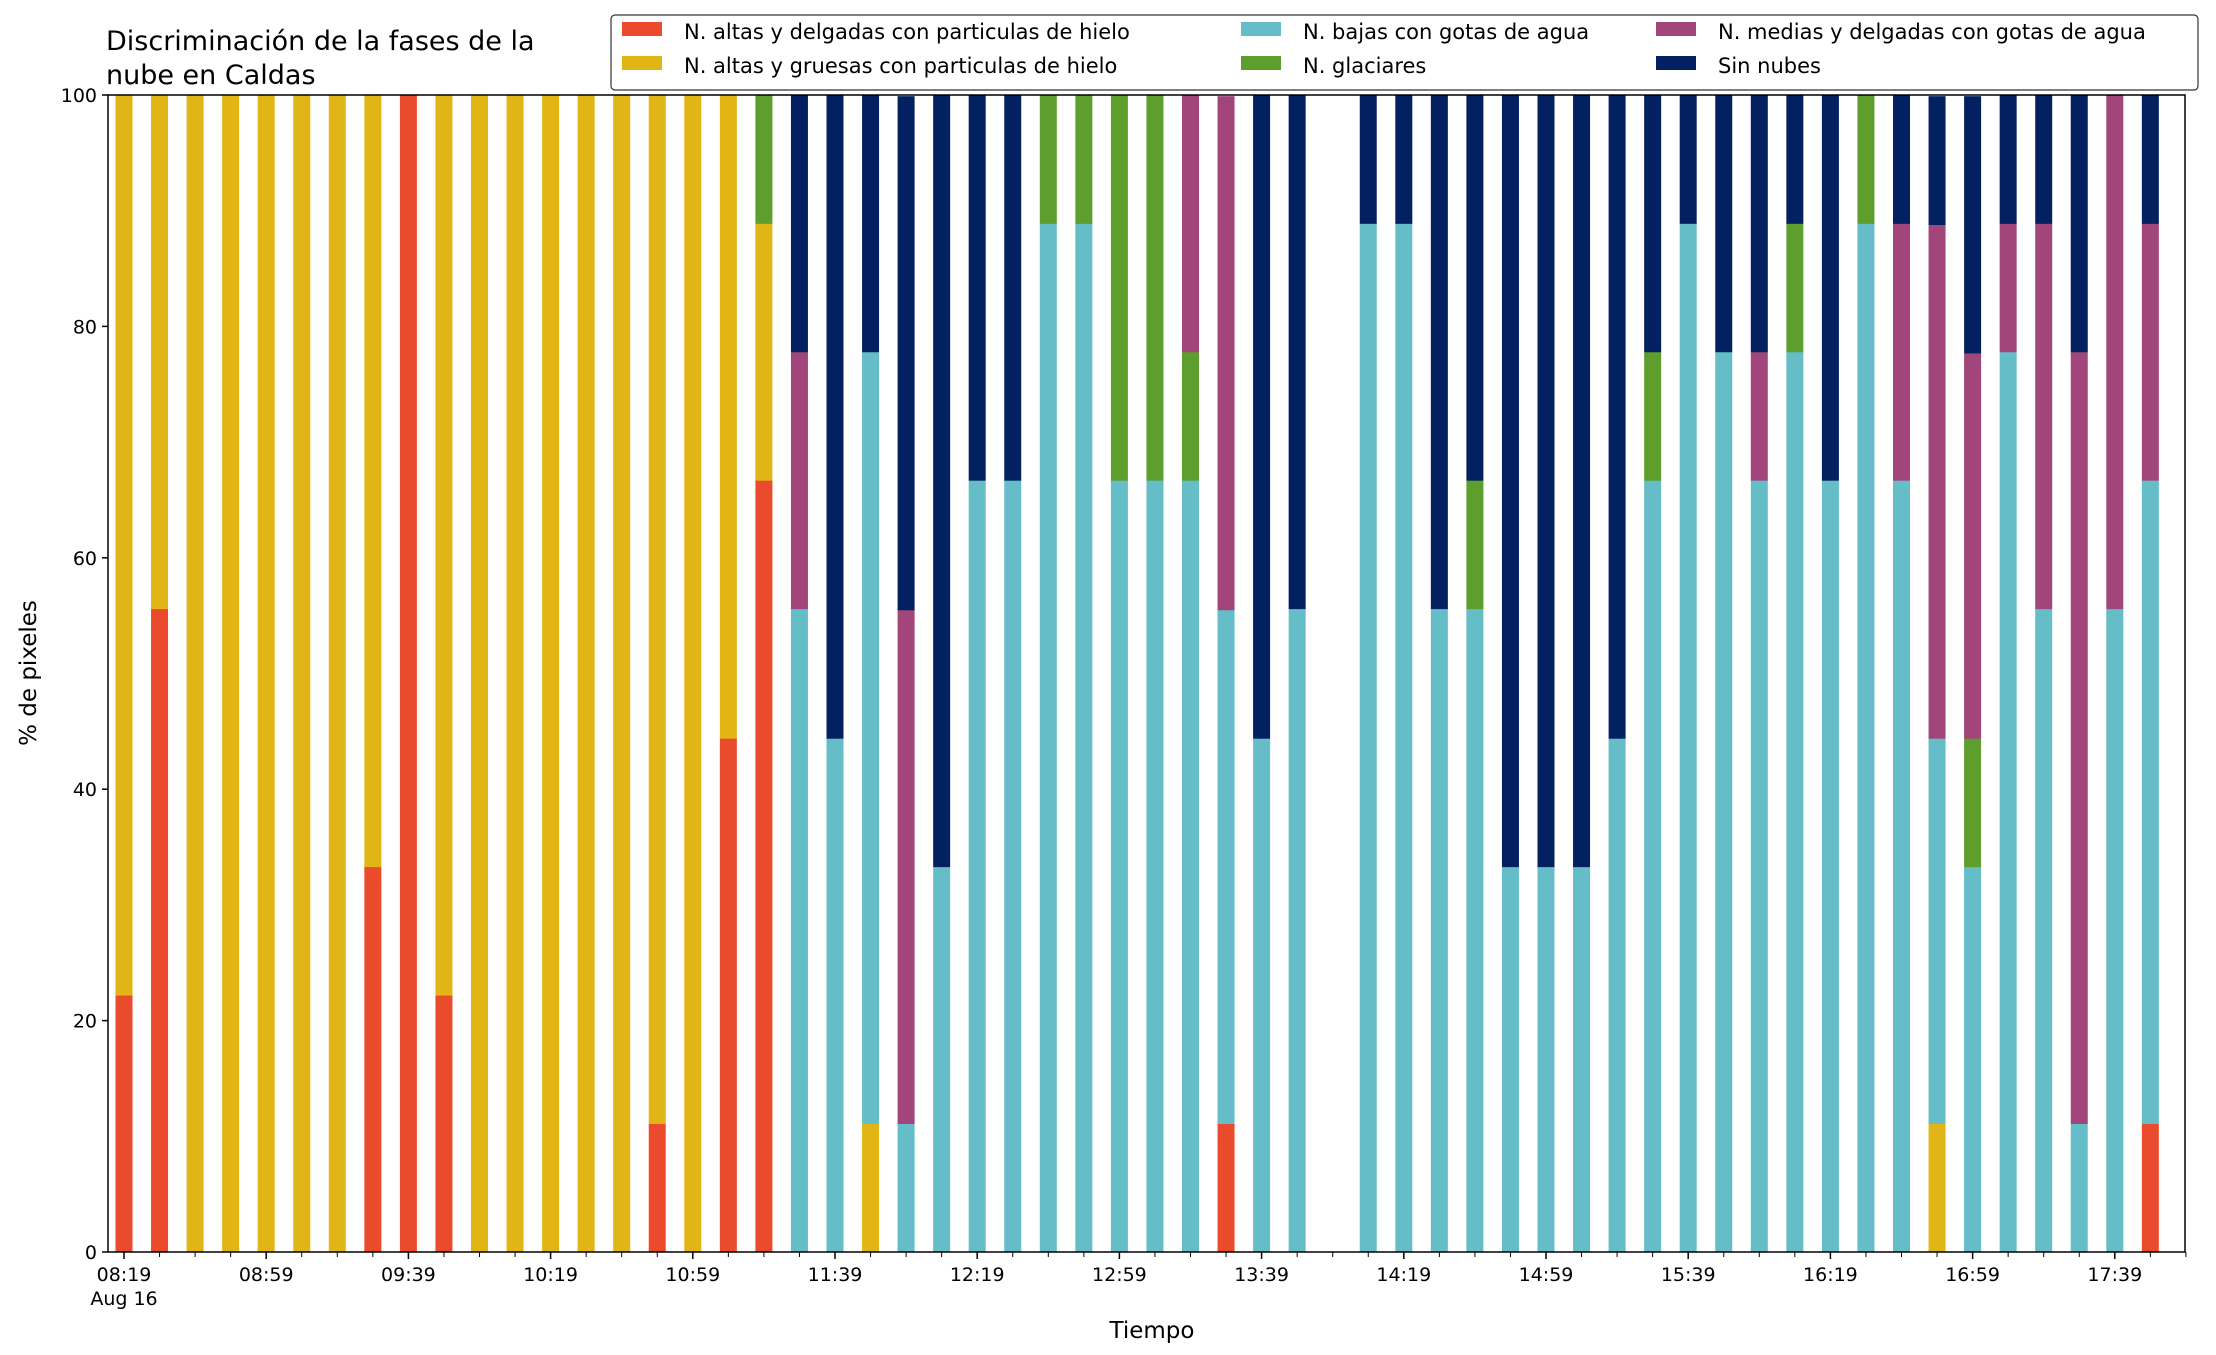 The width and height of the screenshot is (2216, 1355). What do you see at coordinates (408, 1275) in the screenshot?
I see `x-tick-label: 09:39` at bounding box center [408, 1275].